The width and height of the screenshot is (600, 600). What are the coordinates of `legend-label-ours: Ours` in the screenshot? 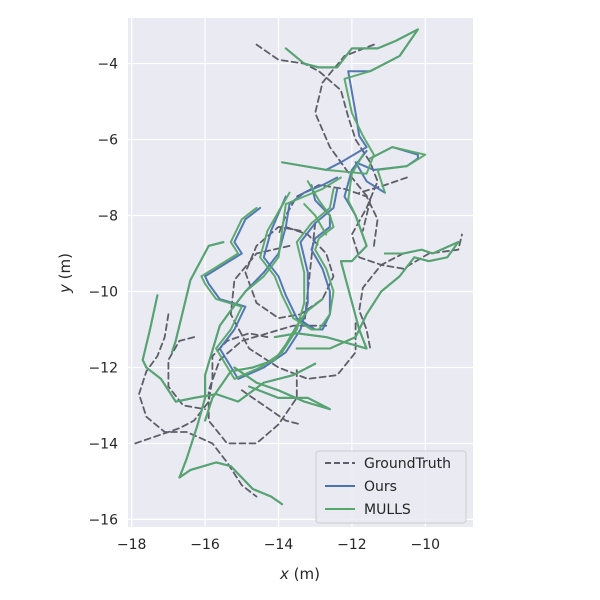 It's located at (380, 487).